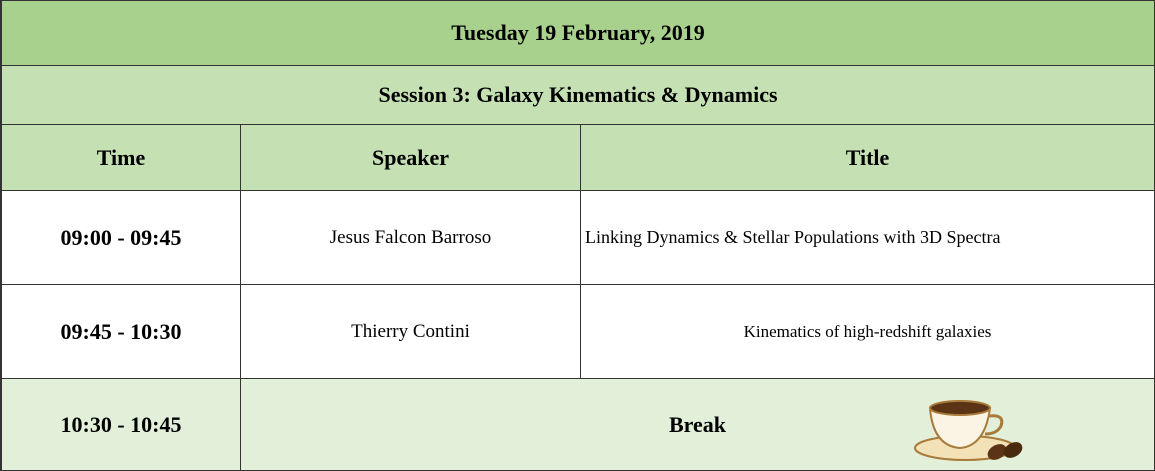 The width and height of the screenshot is (1155, 471). Describe the element at coordinates (411, 332) in the screenshot. I see `speaker-cell: Thierry Contini` at that location.